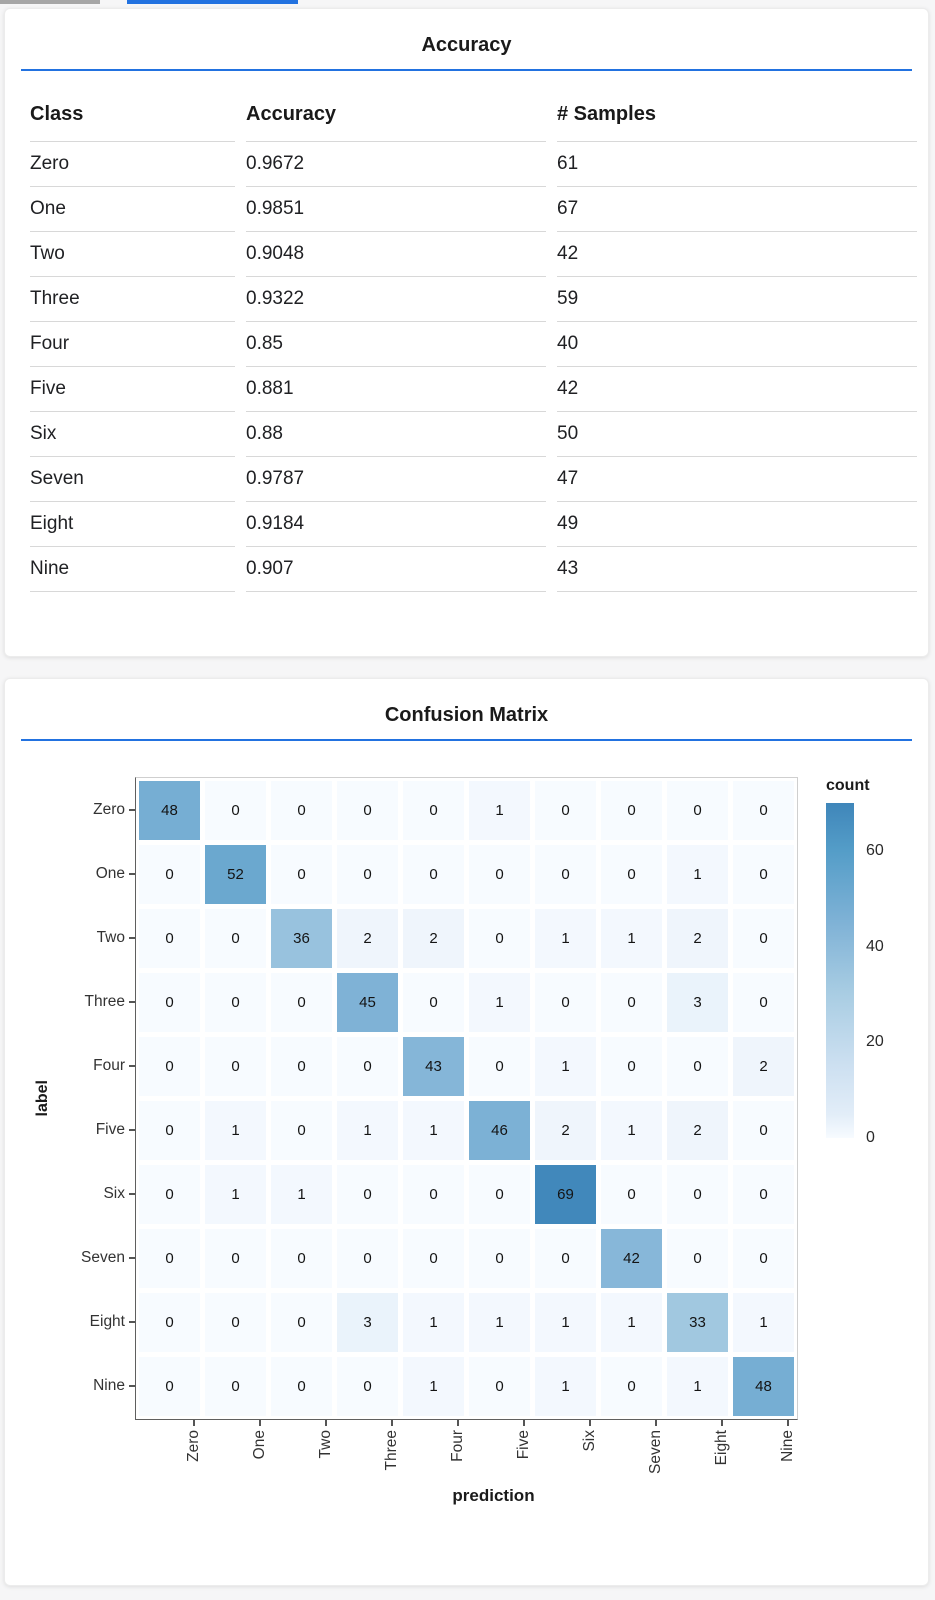 Image resolution: width=935 pixels, height=1600 pixels. I want to click on matrix-cell-Six-Zero: 0, so click(169, 1194).